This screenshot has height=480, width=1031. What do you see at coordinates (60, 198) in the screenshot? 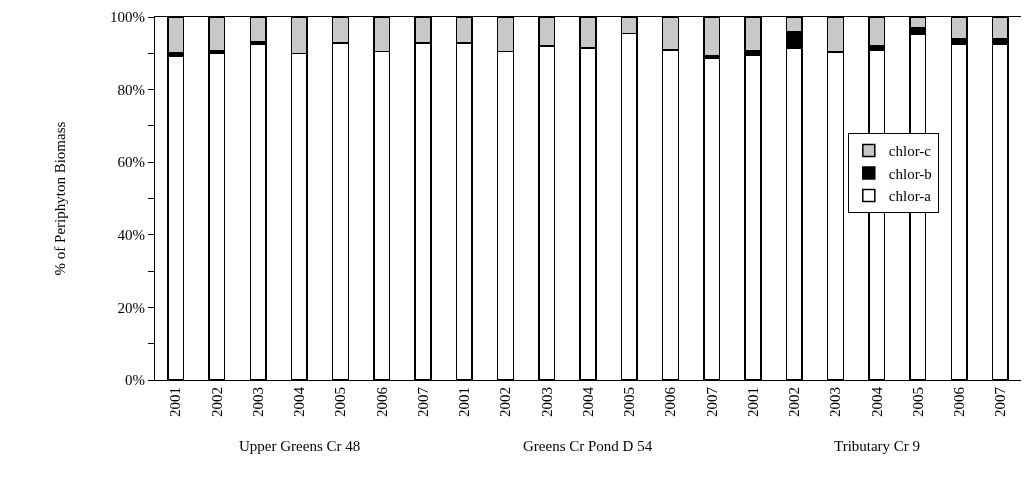
I see `y-axis-title: % of Periphyton Biomass` at bounding box center [60, 198].